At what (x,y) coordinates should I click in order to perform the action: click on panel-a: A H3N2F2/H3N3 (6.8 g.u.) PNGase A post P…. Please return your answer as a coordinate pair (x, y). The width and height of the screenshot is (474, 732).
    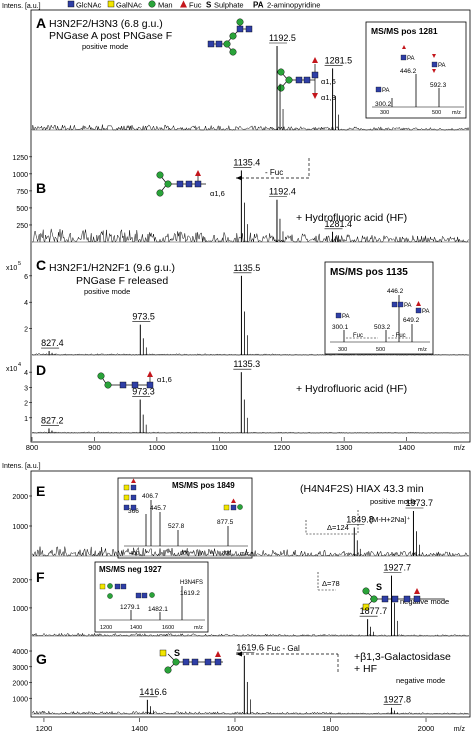
    Looking at the image, I should click on (251, 67).